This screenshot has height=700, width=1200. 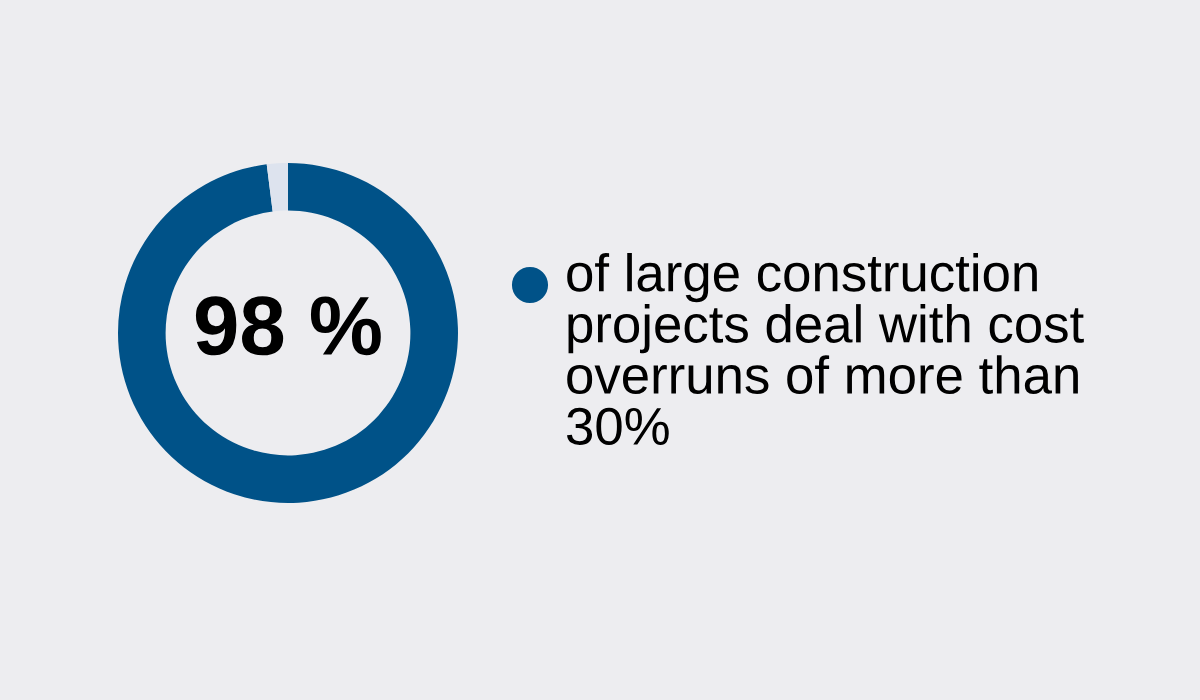 What do you see at coordinates (288, 326) in the screenshot?
I see `data-label: 98 %` at bounding box center [288, 326].